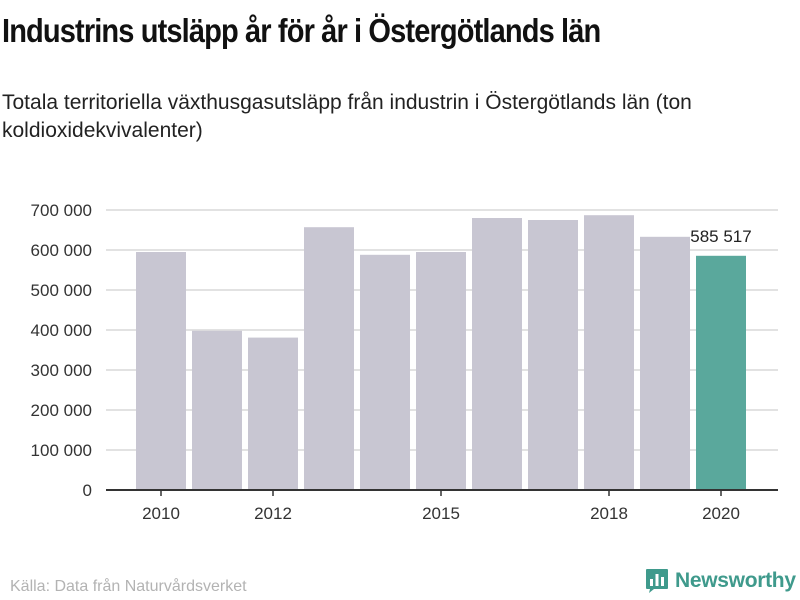 The width and height of the screenshot is (800, 600). I want to click on bar-chart-icon, so click(657, 581).